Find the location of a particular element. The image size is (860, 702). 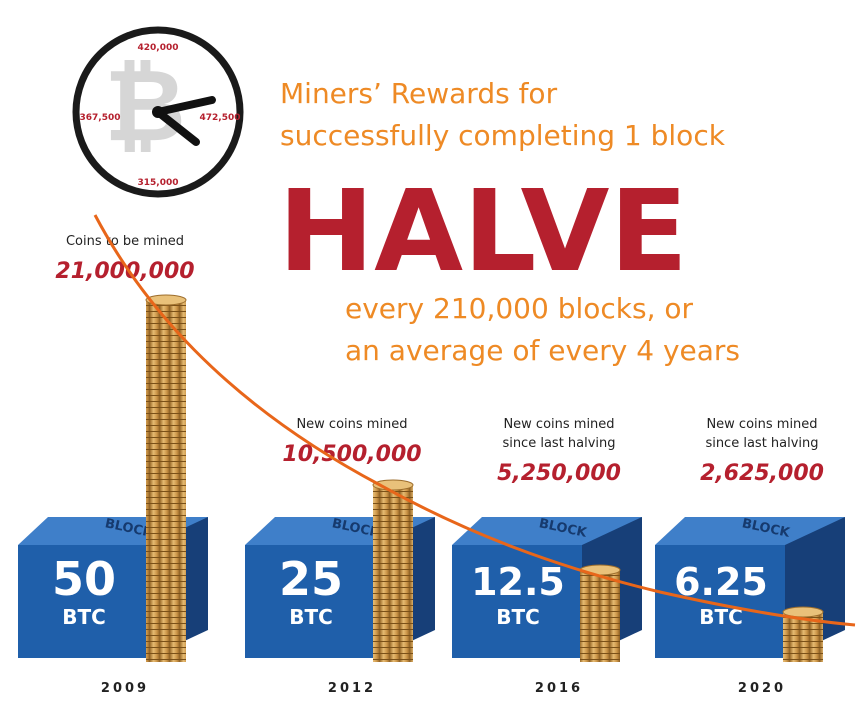

caption: Coins to be mined is located at coordinates (125, 241).